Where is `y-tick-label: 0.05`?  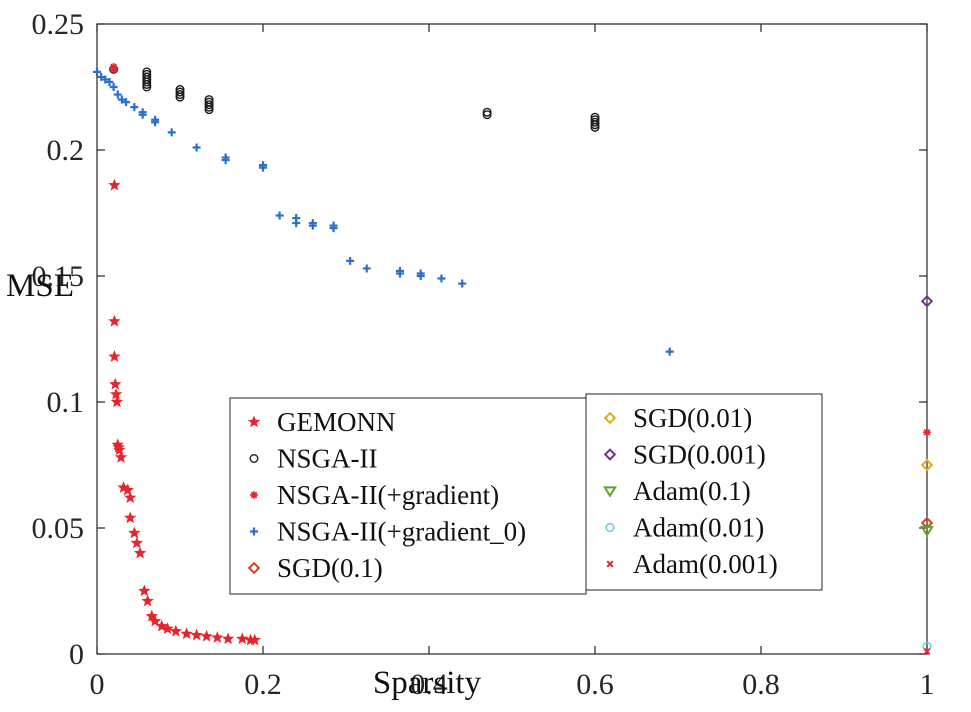 y-tick-label: 0.05 is located at coordinates (58, 528).